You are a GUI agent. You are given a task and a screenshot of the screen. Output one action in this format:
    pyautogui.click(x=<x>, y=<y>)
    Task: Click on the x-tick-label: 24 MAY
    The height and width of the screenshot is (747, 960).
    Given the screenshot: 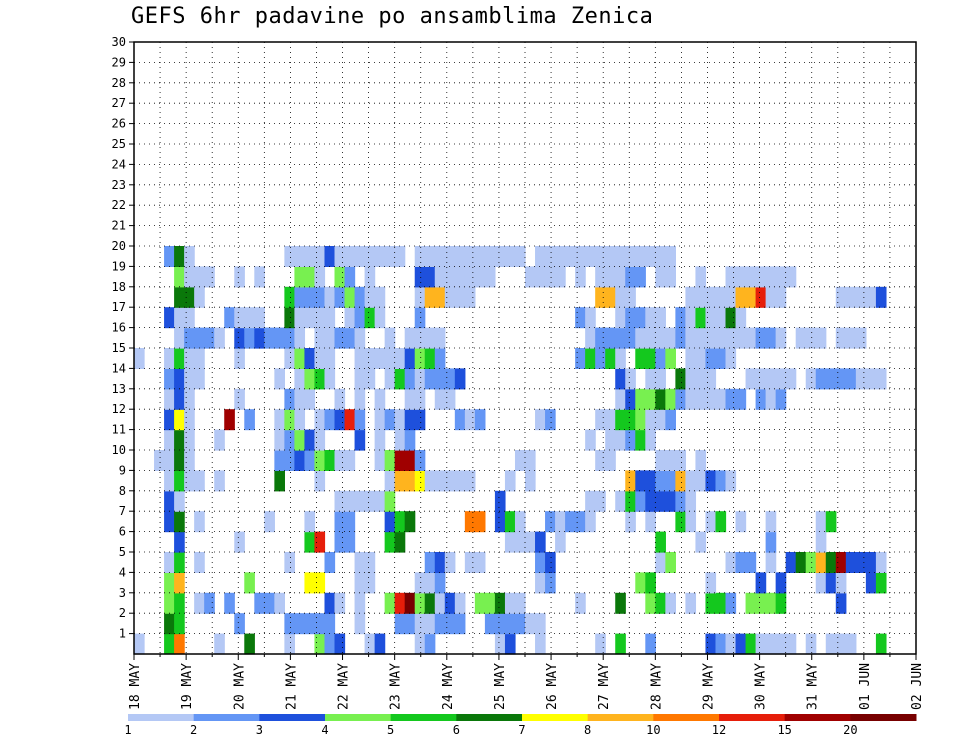 What is the action you would take?
    pyautogui.click(x=448, y=686)
    